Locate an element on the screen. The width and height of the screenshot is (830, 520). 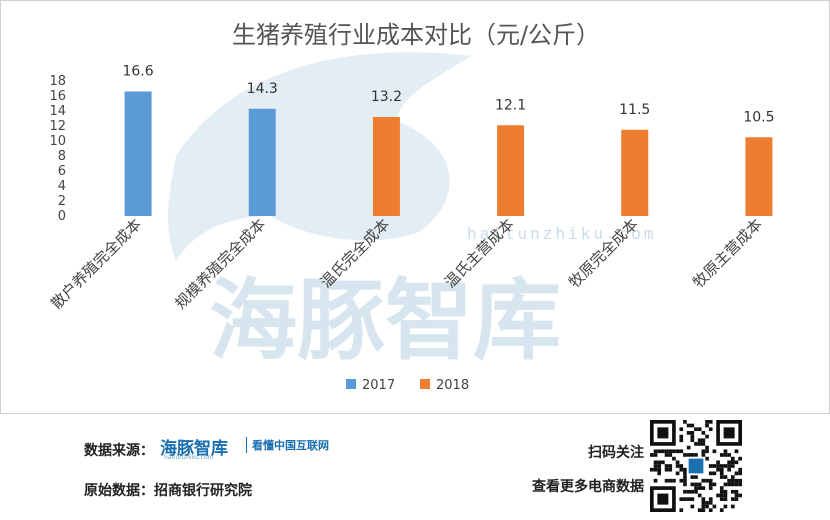
data-label: 14.3 is located at coordinates (262, 89).